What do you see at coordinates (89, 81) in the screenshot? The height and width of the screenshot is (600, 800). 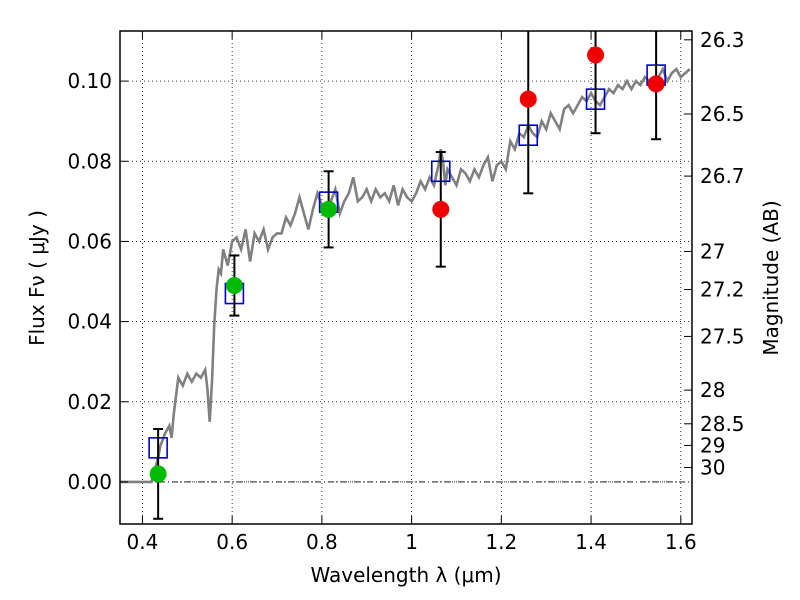 I see `y-tick-label: 0.10` at bounding box center [89, 81].